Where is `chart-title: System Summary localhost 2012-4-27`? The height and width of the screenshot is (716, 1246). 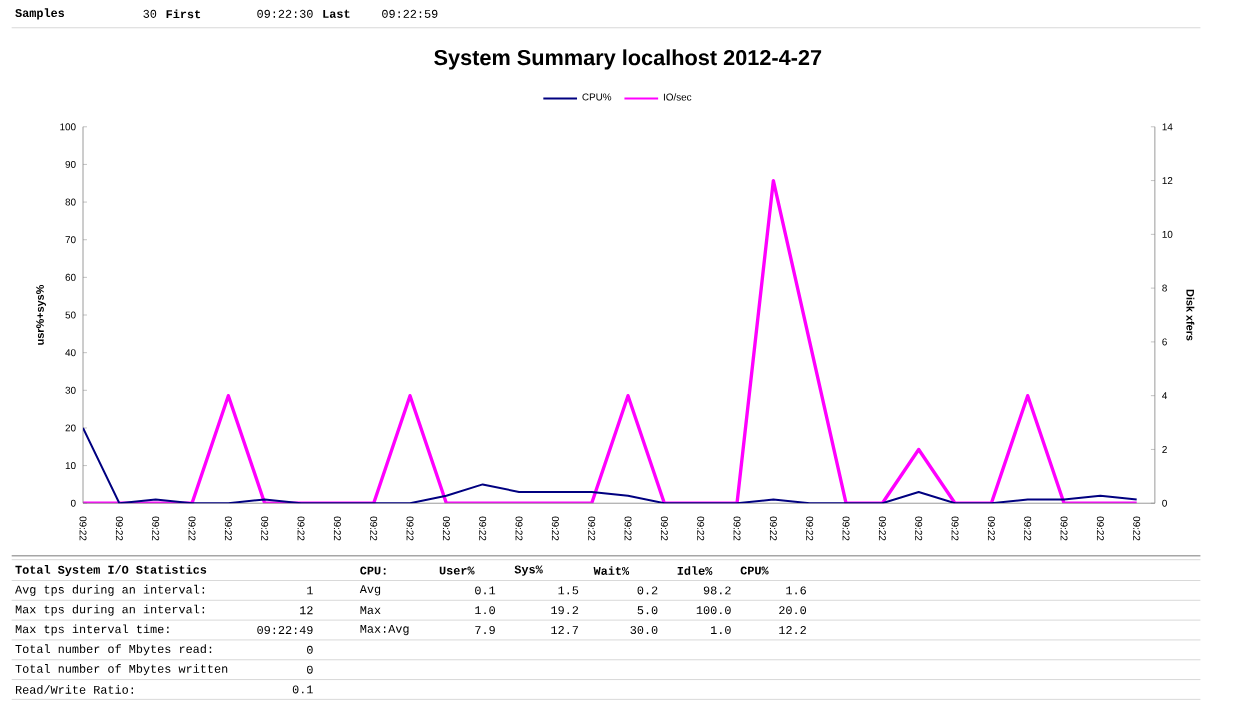 chart-title: System Summary localhost 2012-4-27 is located at coordinates (628, 59).